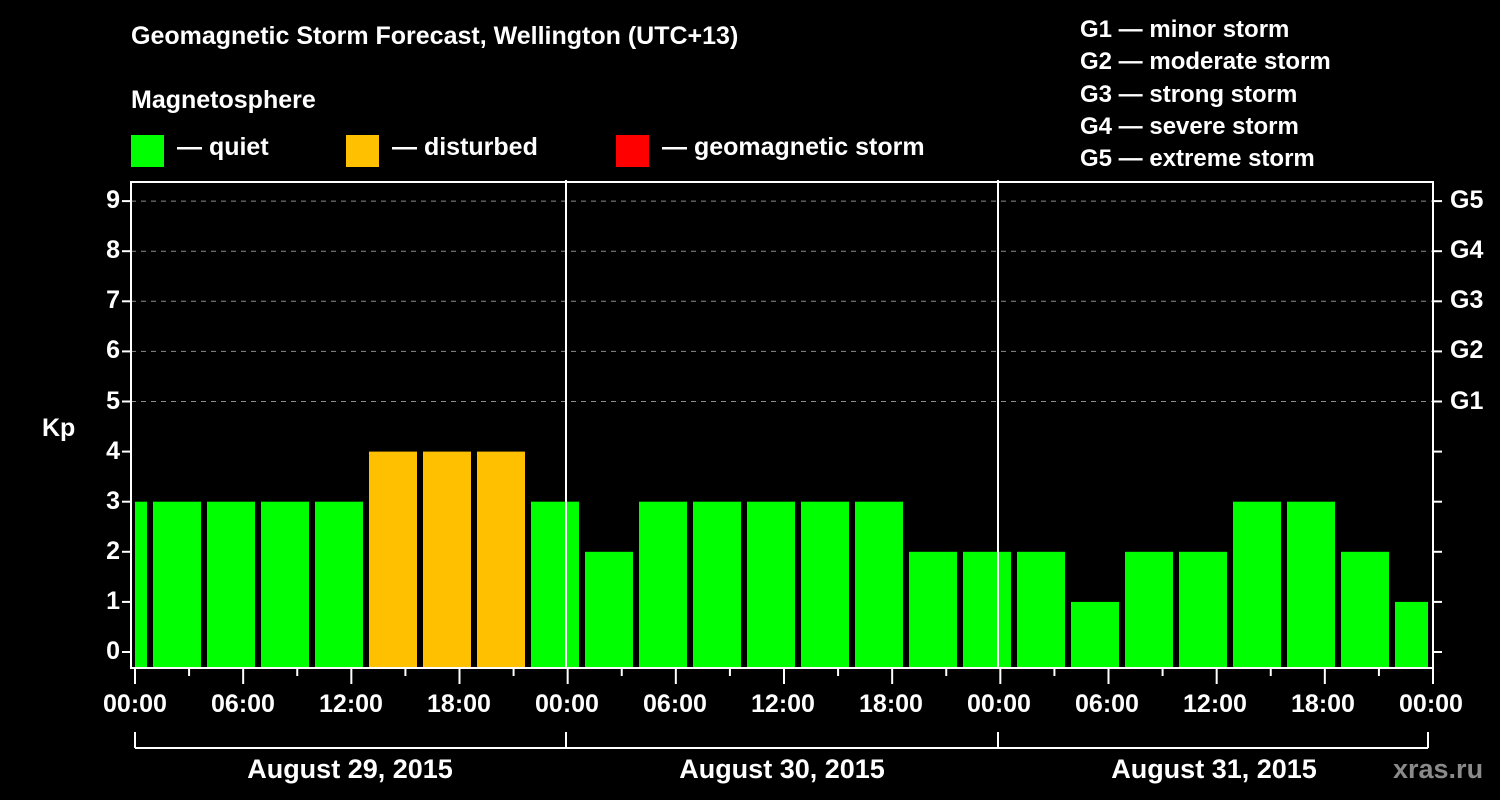 This screenshot has width=1500, height=800. Describe the element at coordinates (793, 147) in the screenshot. I see `legend-storm-label: — geomagnetic storm` at that location.